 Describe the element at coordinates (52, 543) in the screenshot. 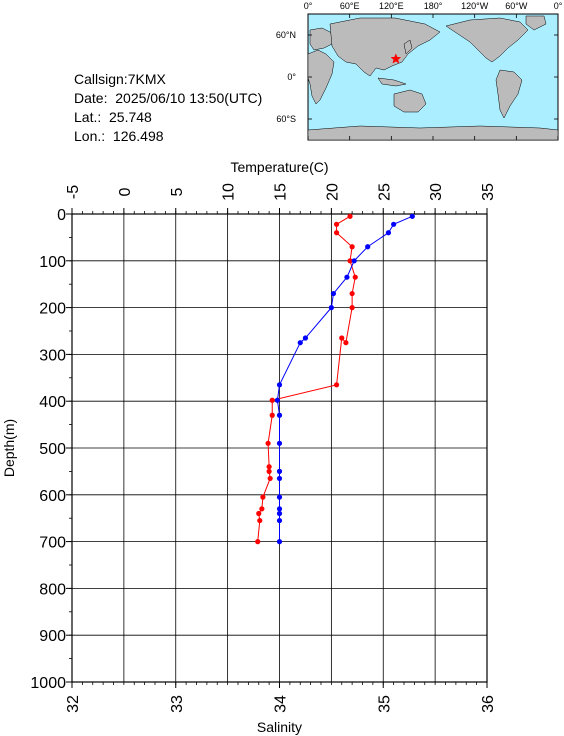

I see `depth-tick-label: 700` at that location.